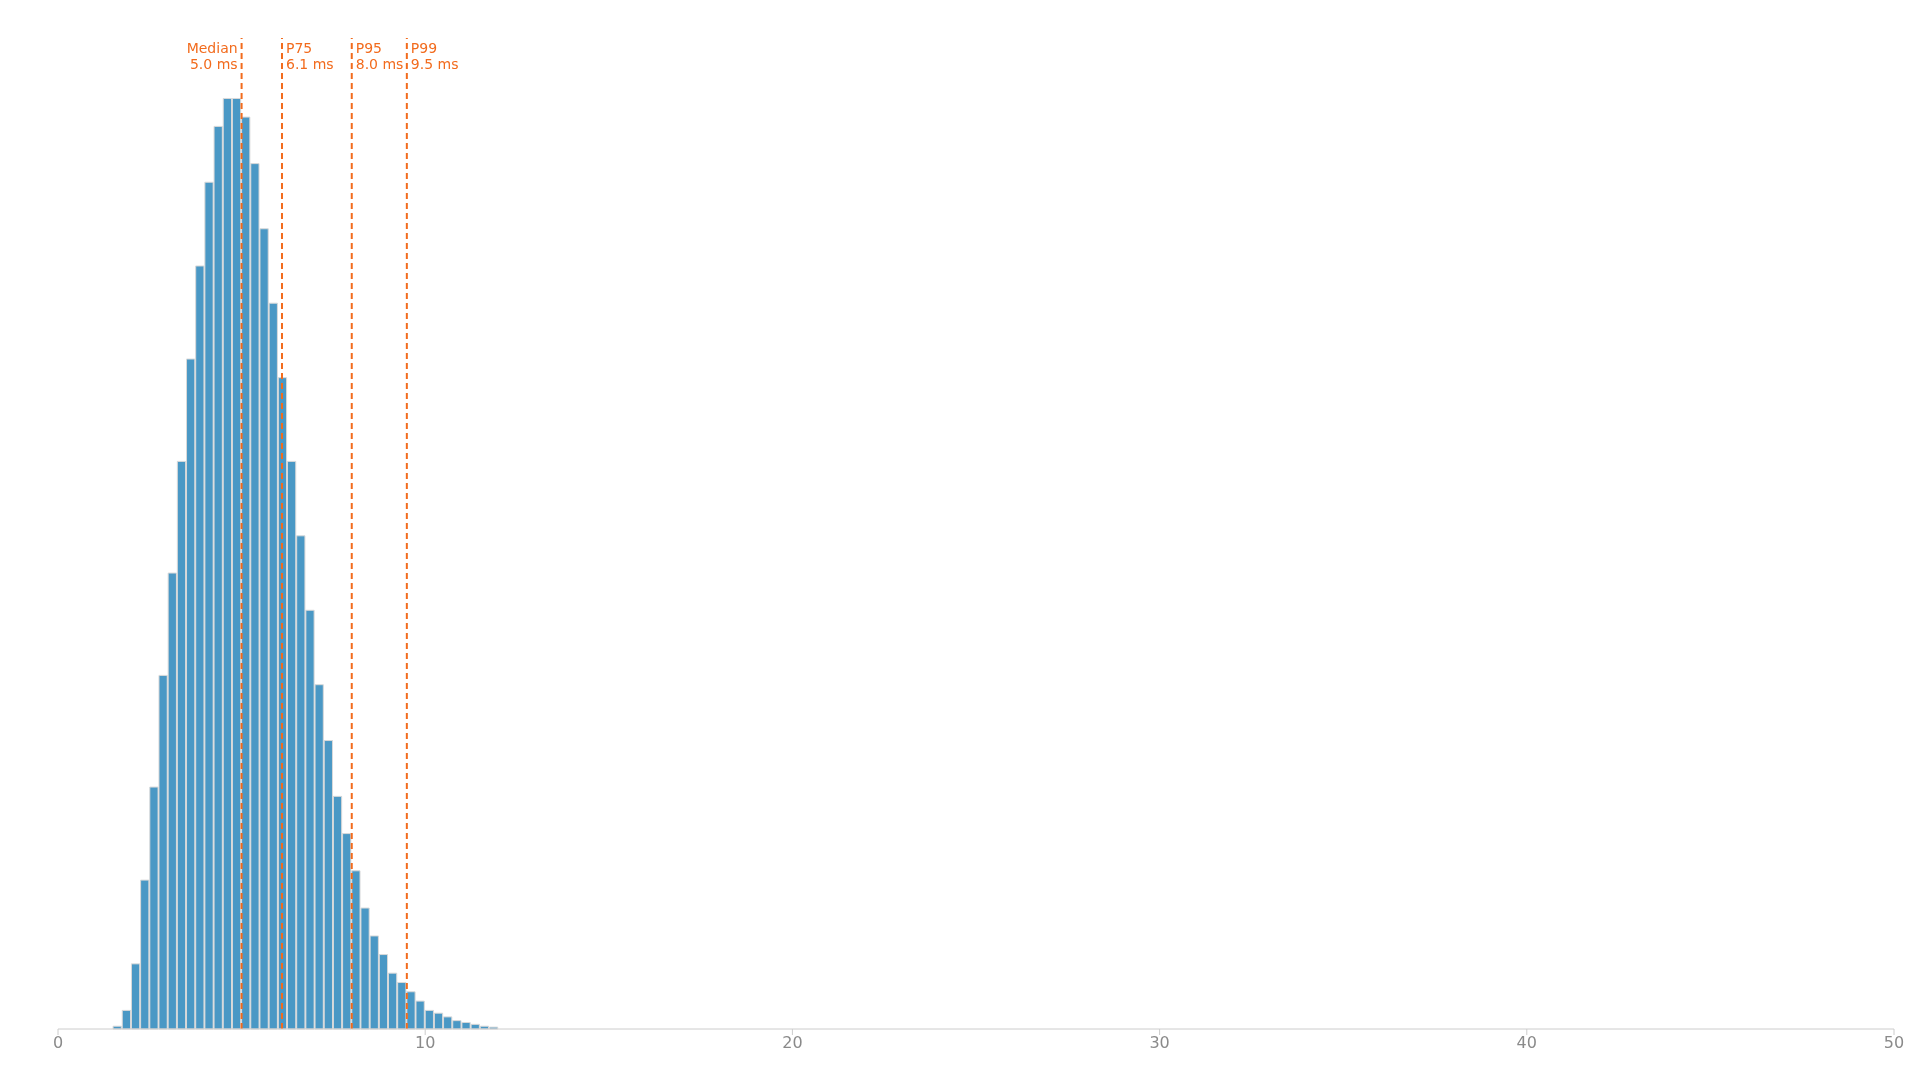 This screenshot has width=1920, height=1080. What do you see at coordinates (1159, 1043) in the screenshot?
I see `x-tick-label: 30` at bounding box center [1159, 1043].